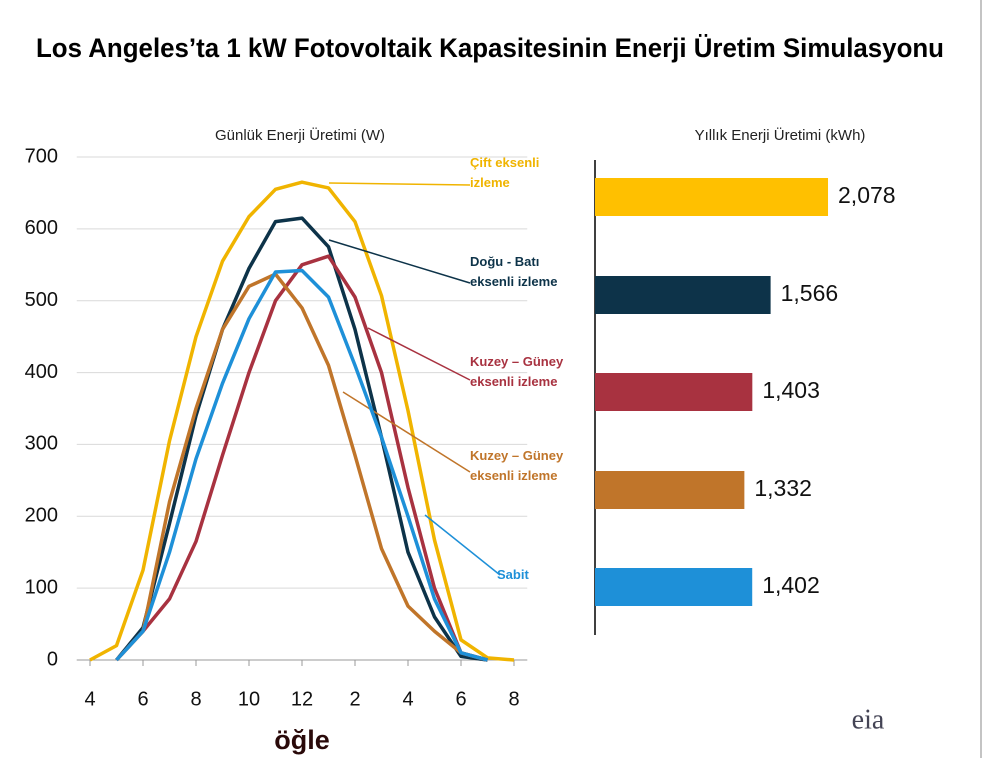 Image resolution: width=983 pixels, height=758 pixels. What do you see at coordinates (791, 390) in the screenshot?
I see `value-label: 1,403` at bounding box center [791, 390].